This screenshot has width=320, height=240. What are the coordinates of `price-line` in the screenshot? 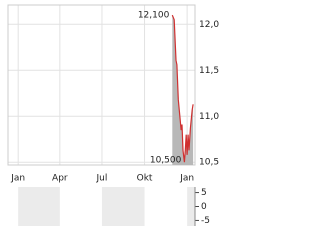 It's located at (182, 88).